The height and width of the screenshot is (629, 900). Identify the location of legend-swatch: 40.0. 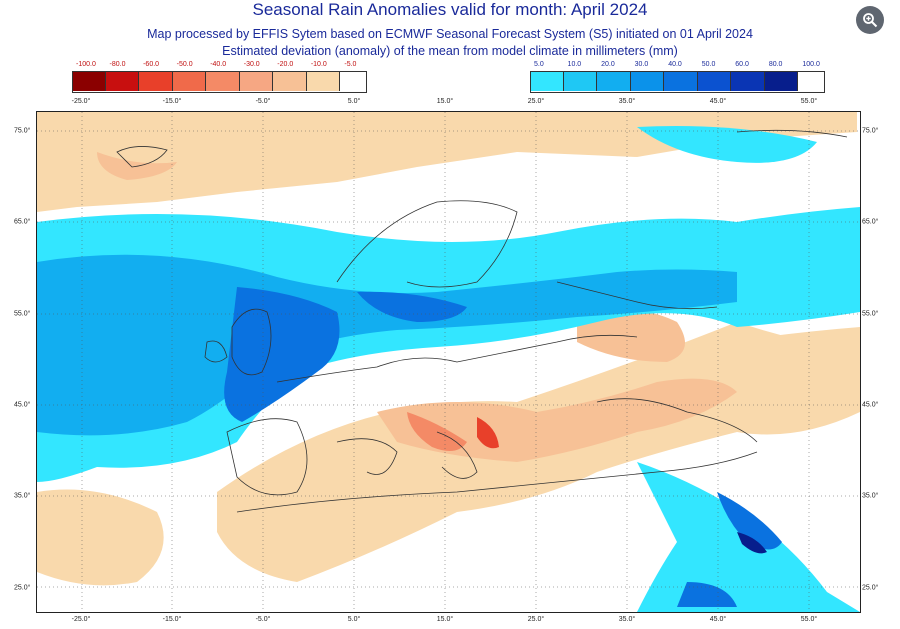
(681, 76).